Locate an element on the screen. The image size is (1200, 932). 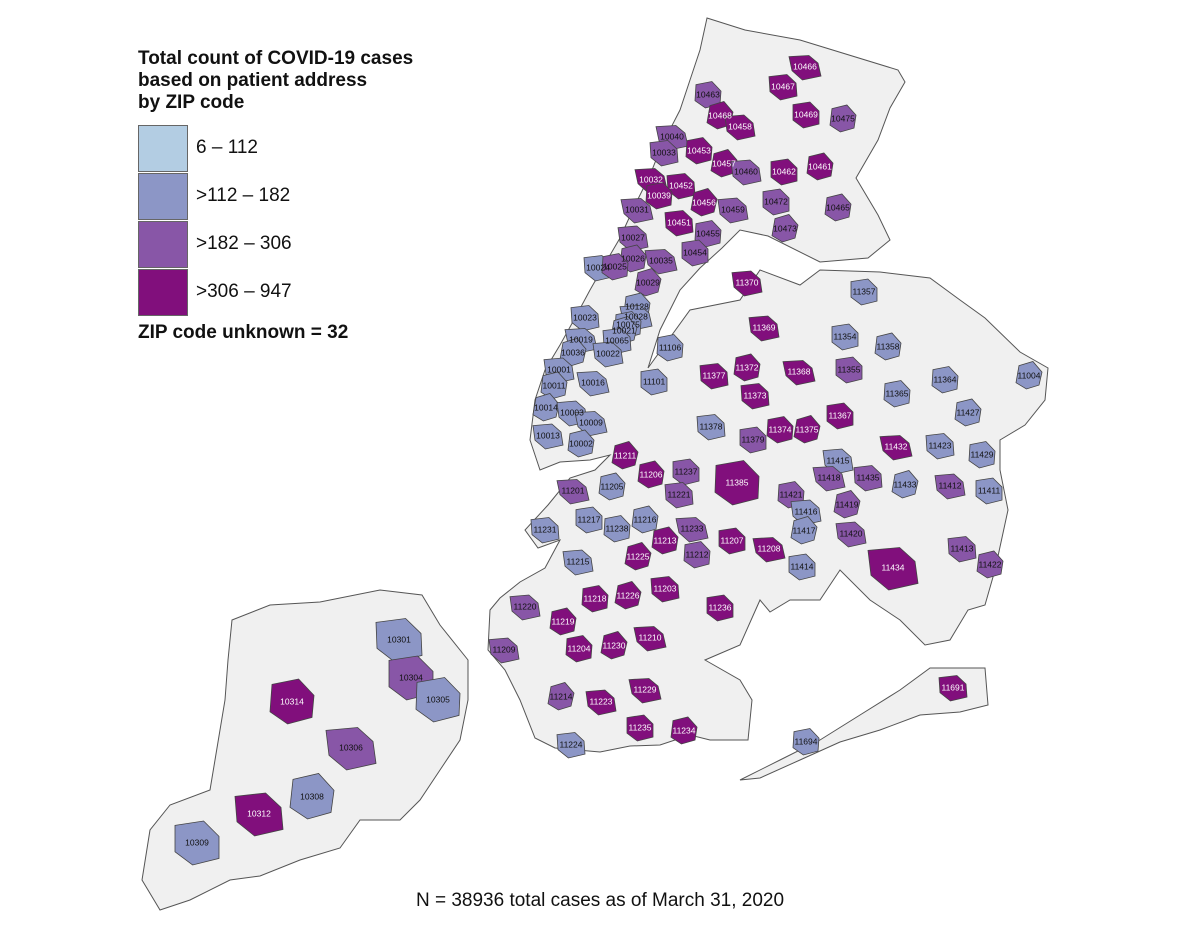
zip-label-10457: 10457 is located at coordinates (724, 163).